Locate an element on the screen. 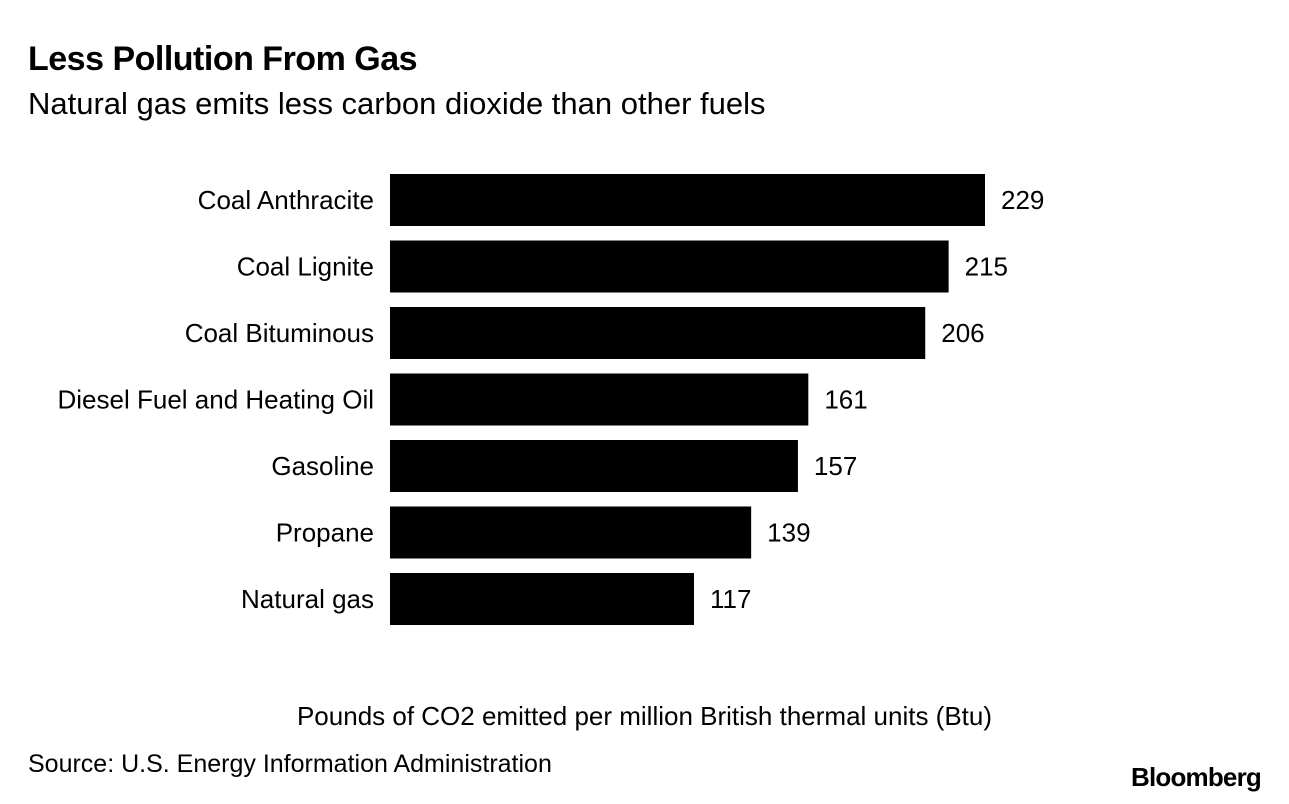 The height and width of the screenshot is (804, 1289). bar-group: Diesel Fuel and Heating Oil 161 is located at coordinates (463, 399).